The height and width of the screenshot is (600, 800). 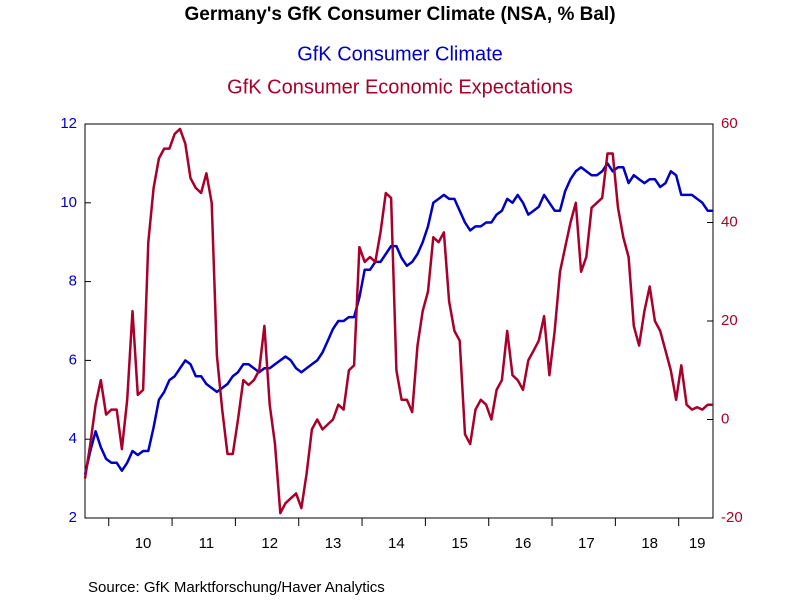 I want to click on y2-tick-label: -20, so click(x=732, y=517).